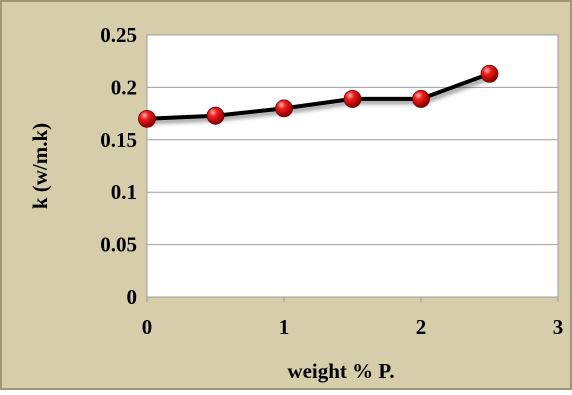  I want to click on y-tick-label: 0.25, so click(118, 35).